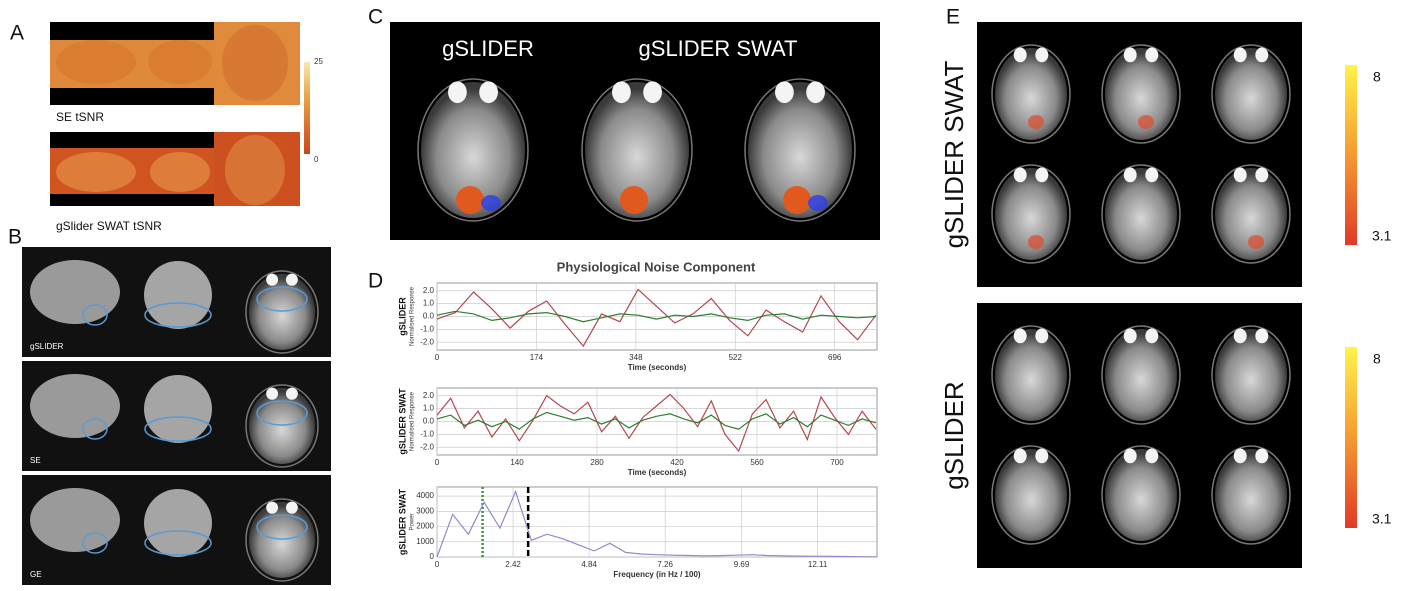 This screenshot has width=1404, height=591. Describe the element at coordinates (36, 574) in the screenshot. I see `caption: GE` at that location.